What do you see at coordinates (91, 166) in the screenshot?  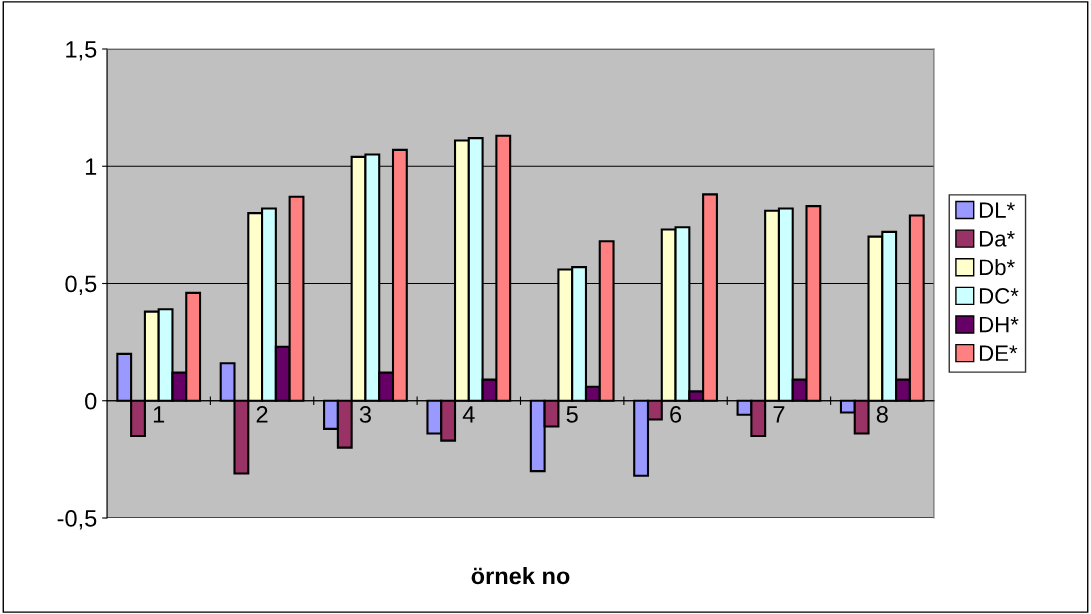 I see `y-tick-label: 1` at bounding box center [91, 166].